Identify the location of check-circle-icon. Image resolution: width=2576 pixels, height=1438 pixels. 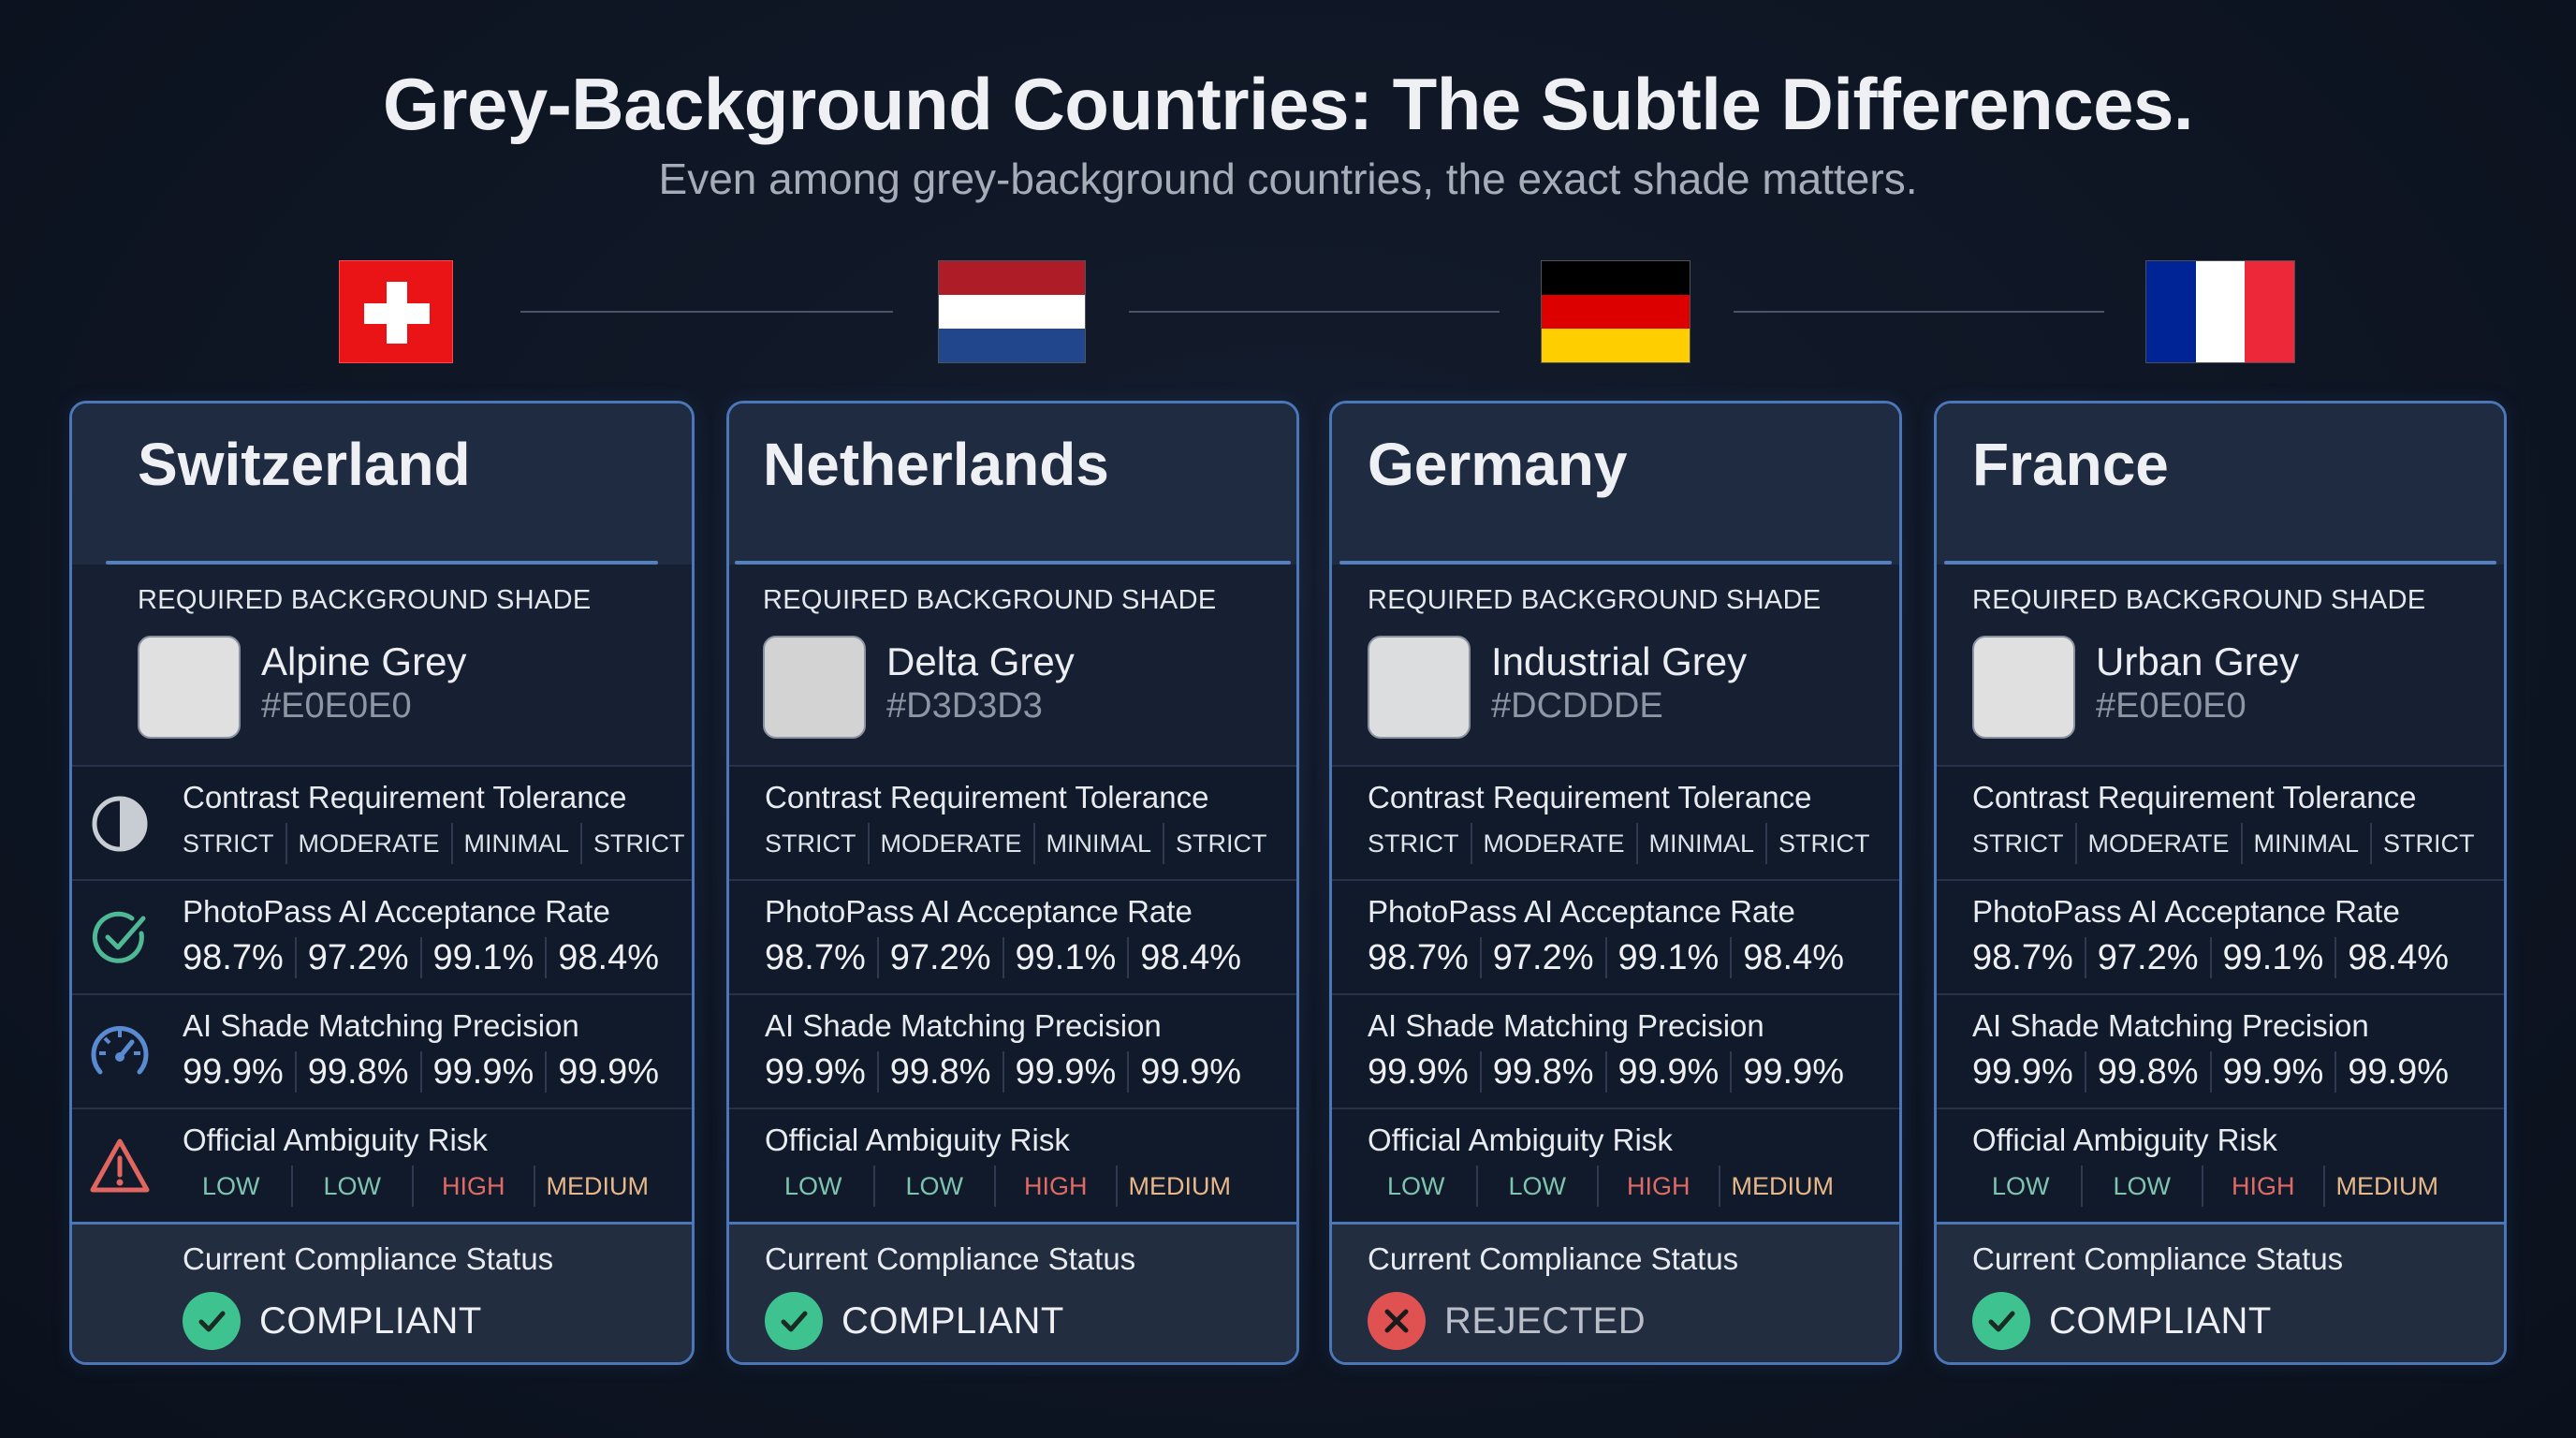
(212, 1321).